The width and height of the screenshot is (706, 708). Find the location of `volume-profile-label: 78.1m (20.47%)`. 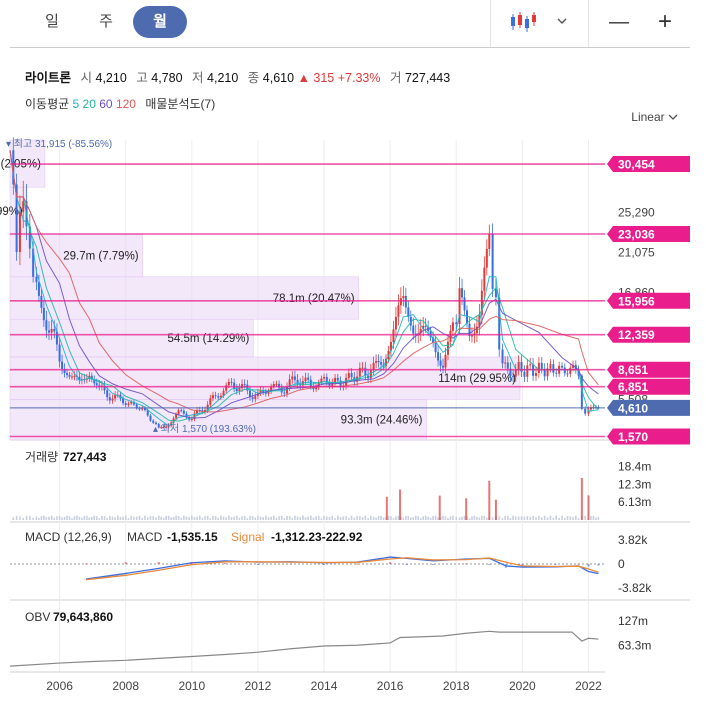

volume-profile-label: 78.1m (20.47%) is located at coordinates (314, 299).